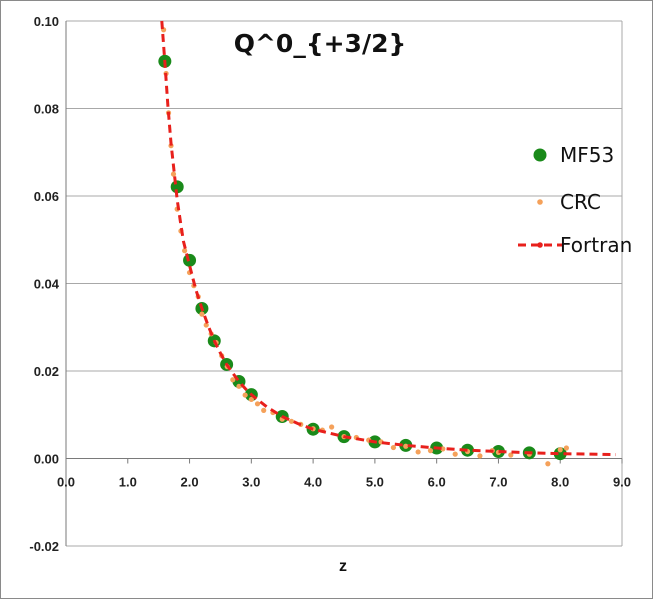  Describe the element at coordinates (375, 482) in the screenshot. I see `x-tick-label: 5.0` at that location.